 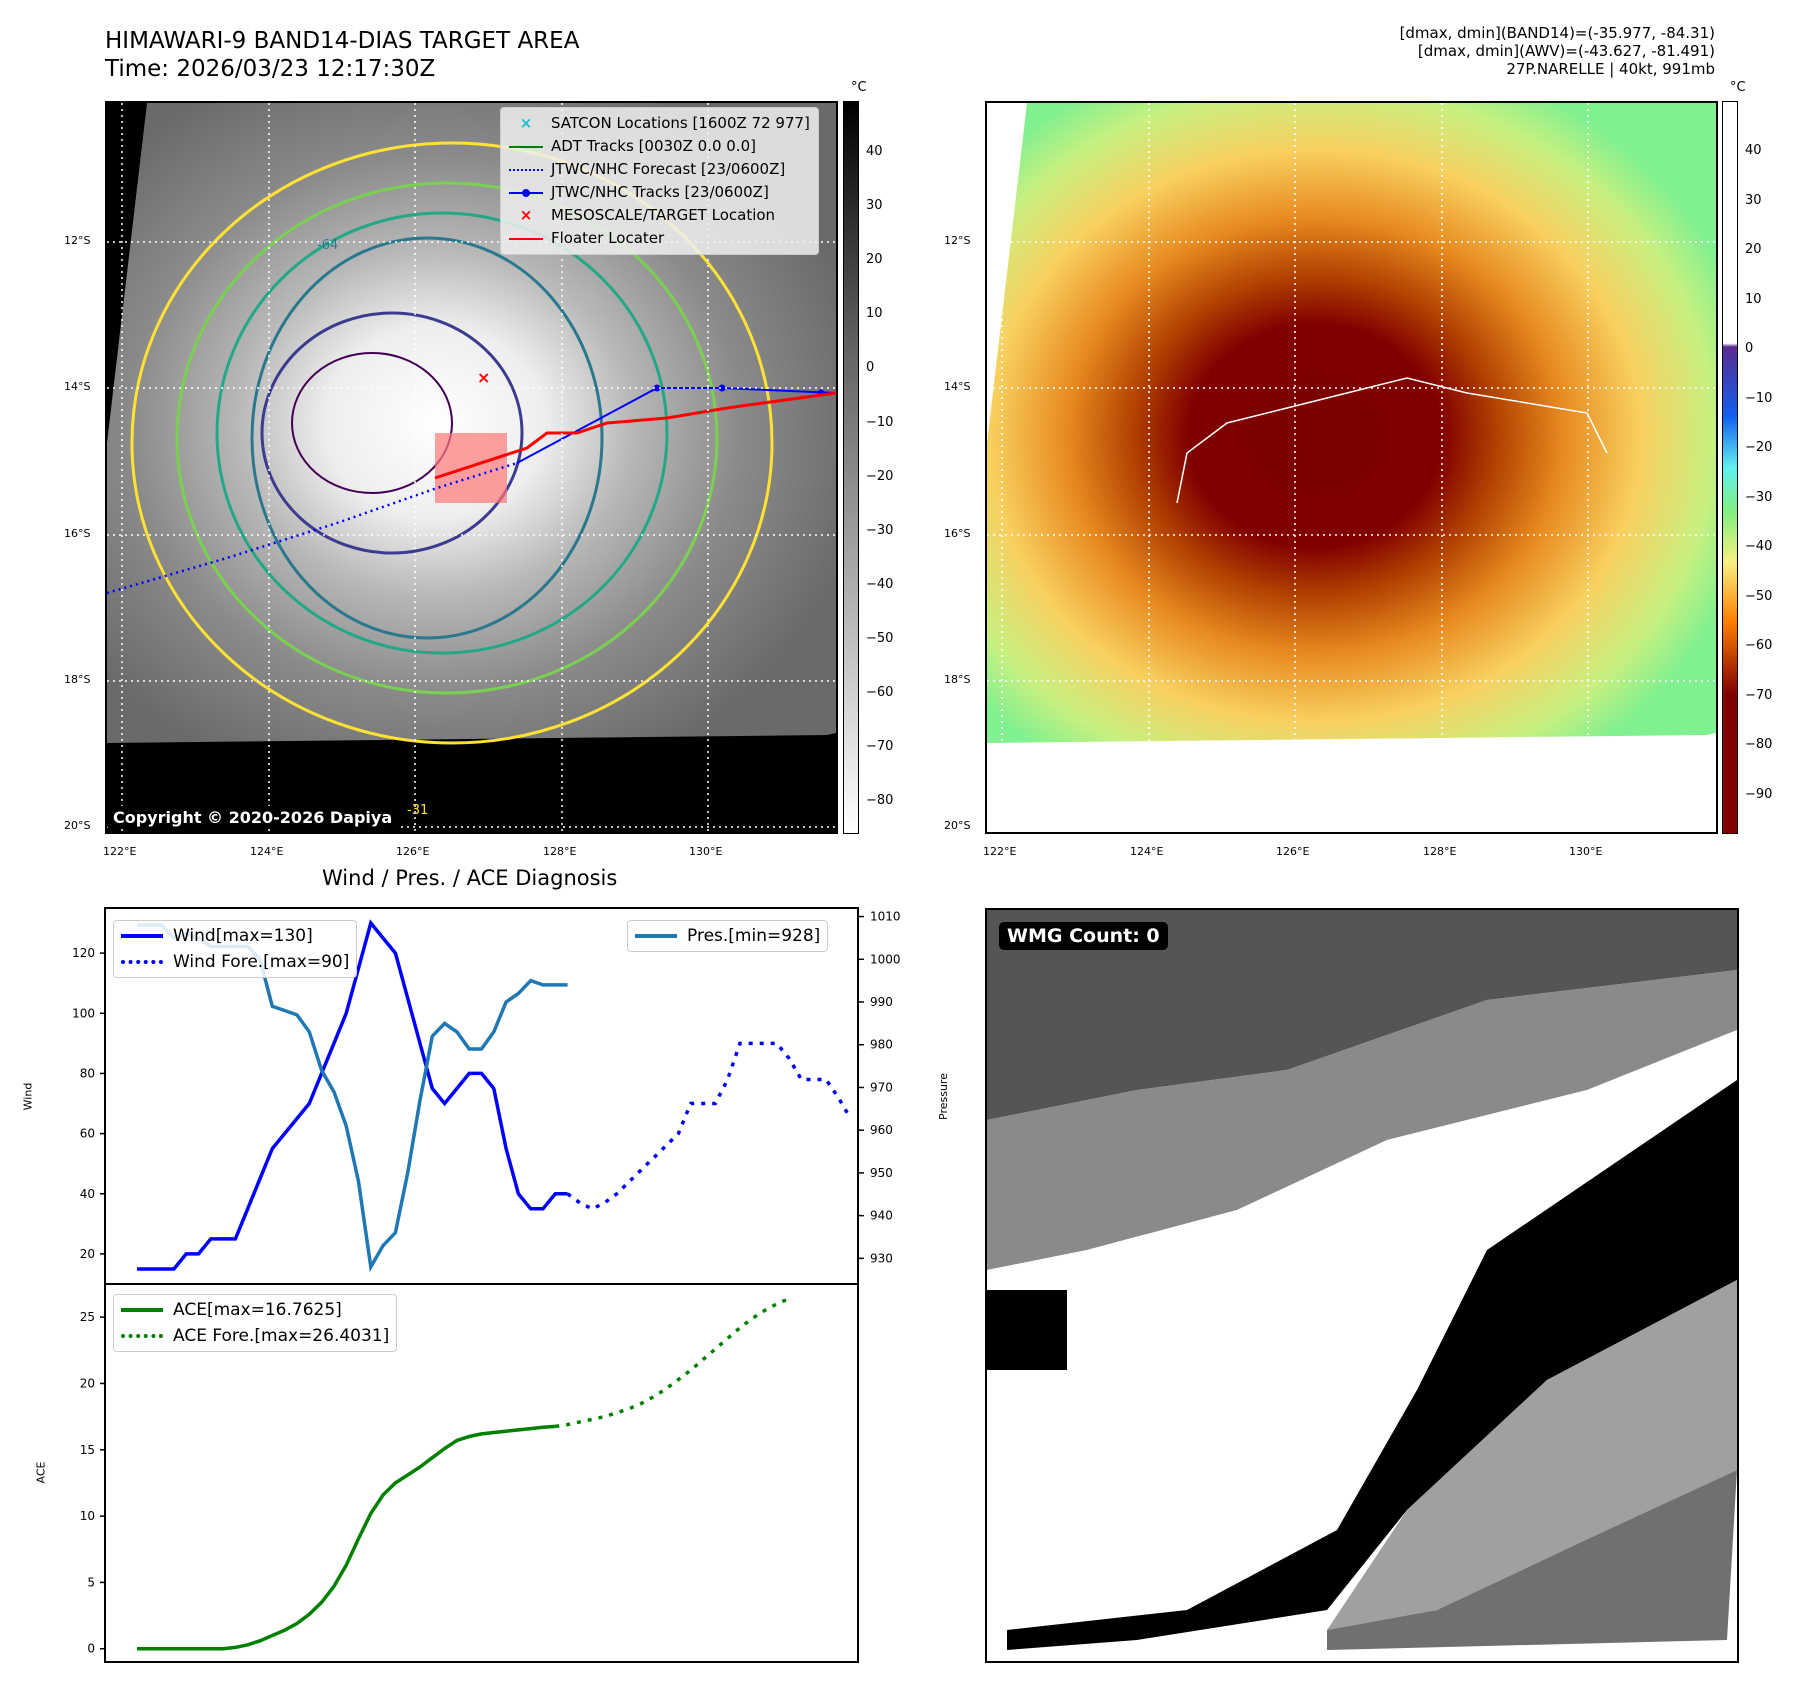 I want to click on wind-ytick-label: 100, so click(x=83, y=1013).